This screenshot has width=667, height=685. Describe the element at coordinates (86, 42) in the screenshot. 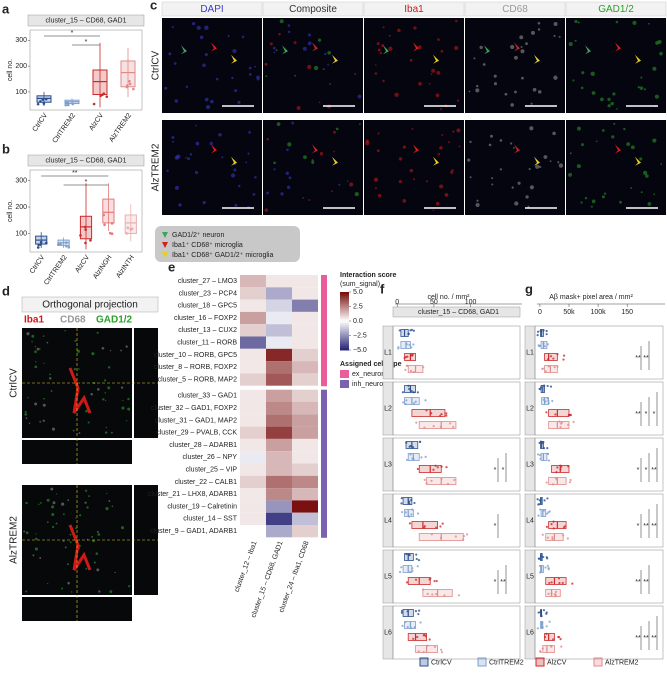

I see `significance-label: *` at that location.